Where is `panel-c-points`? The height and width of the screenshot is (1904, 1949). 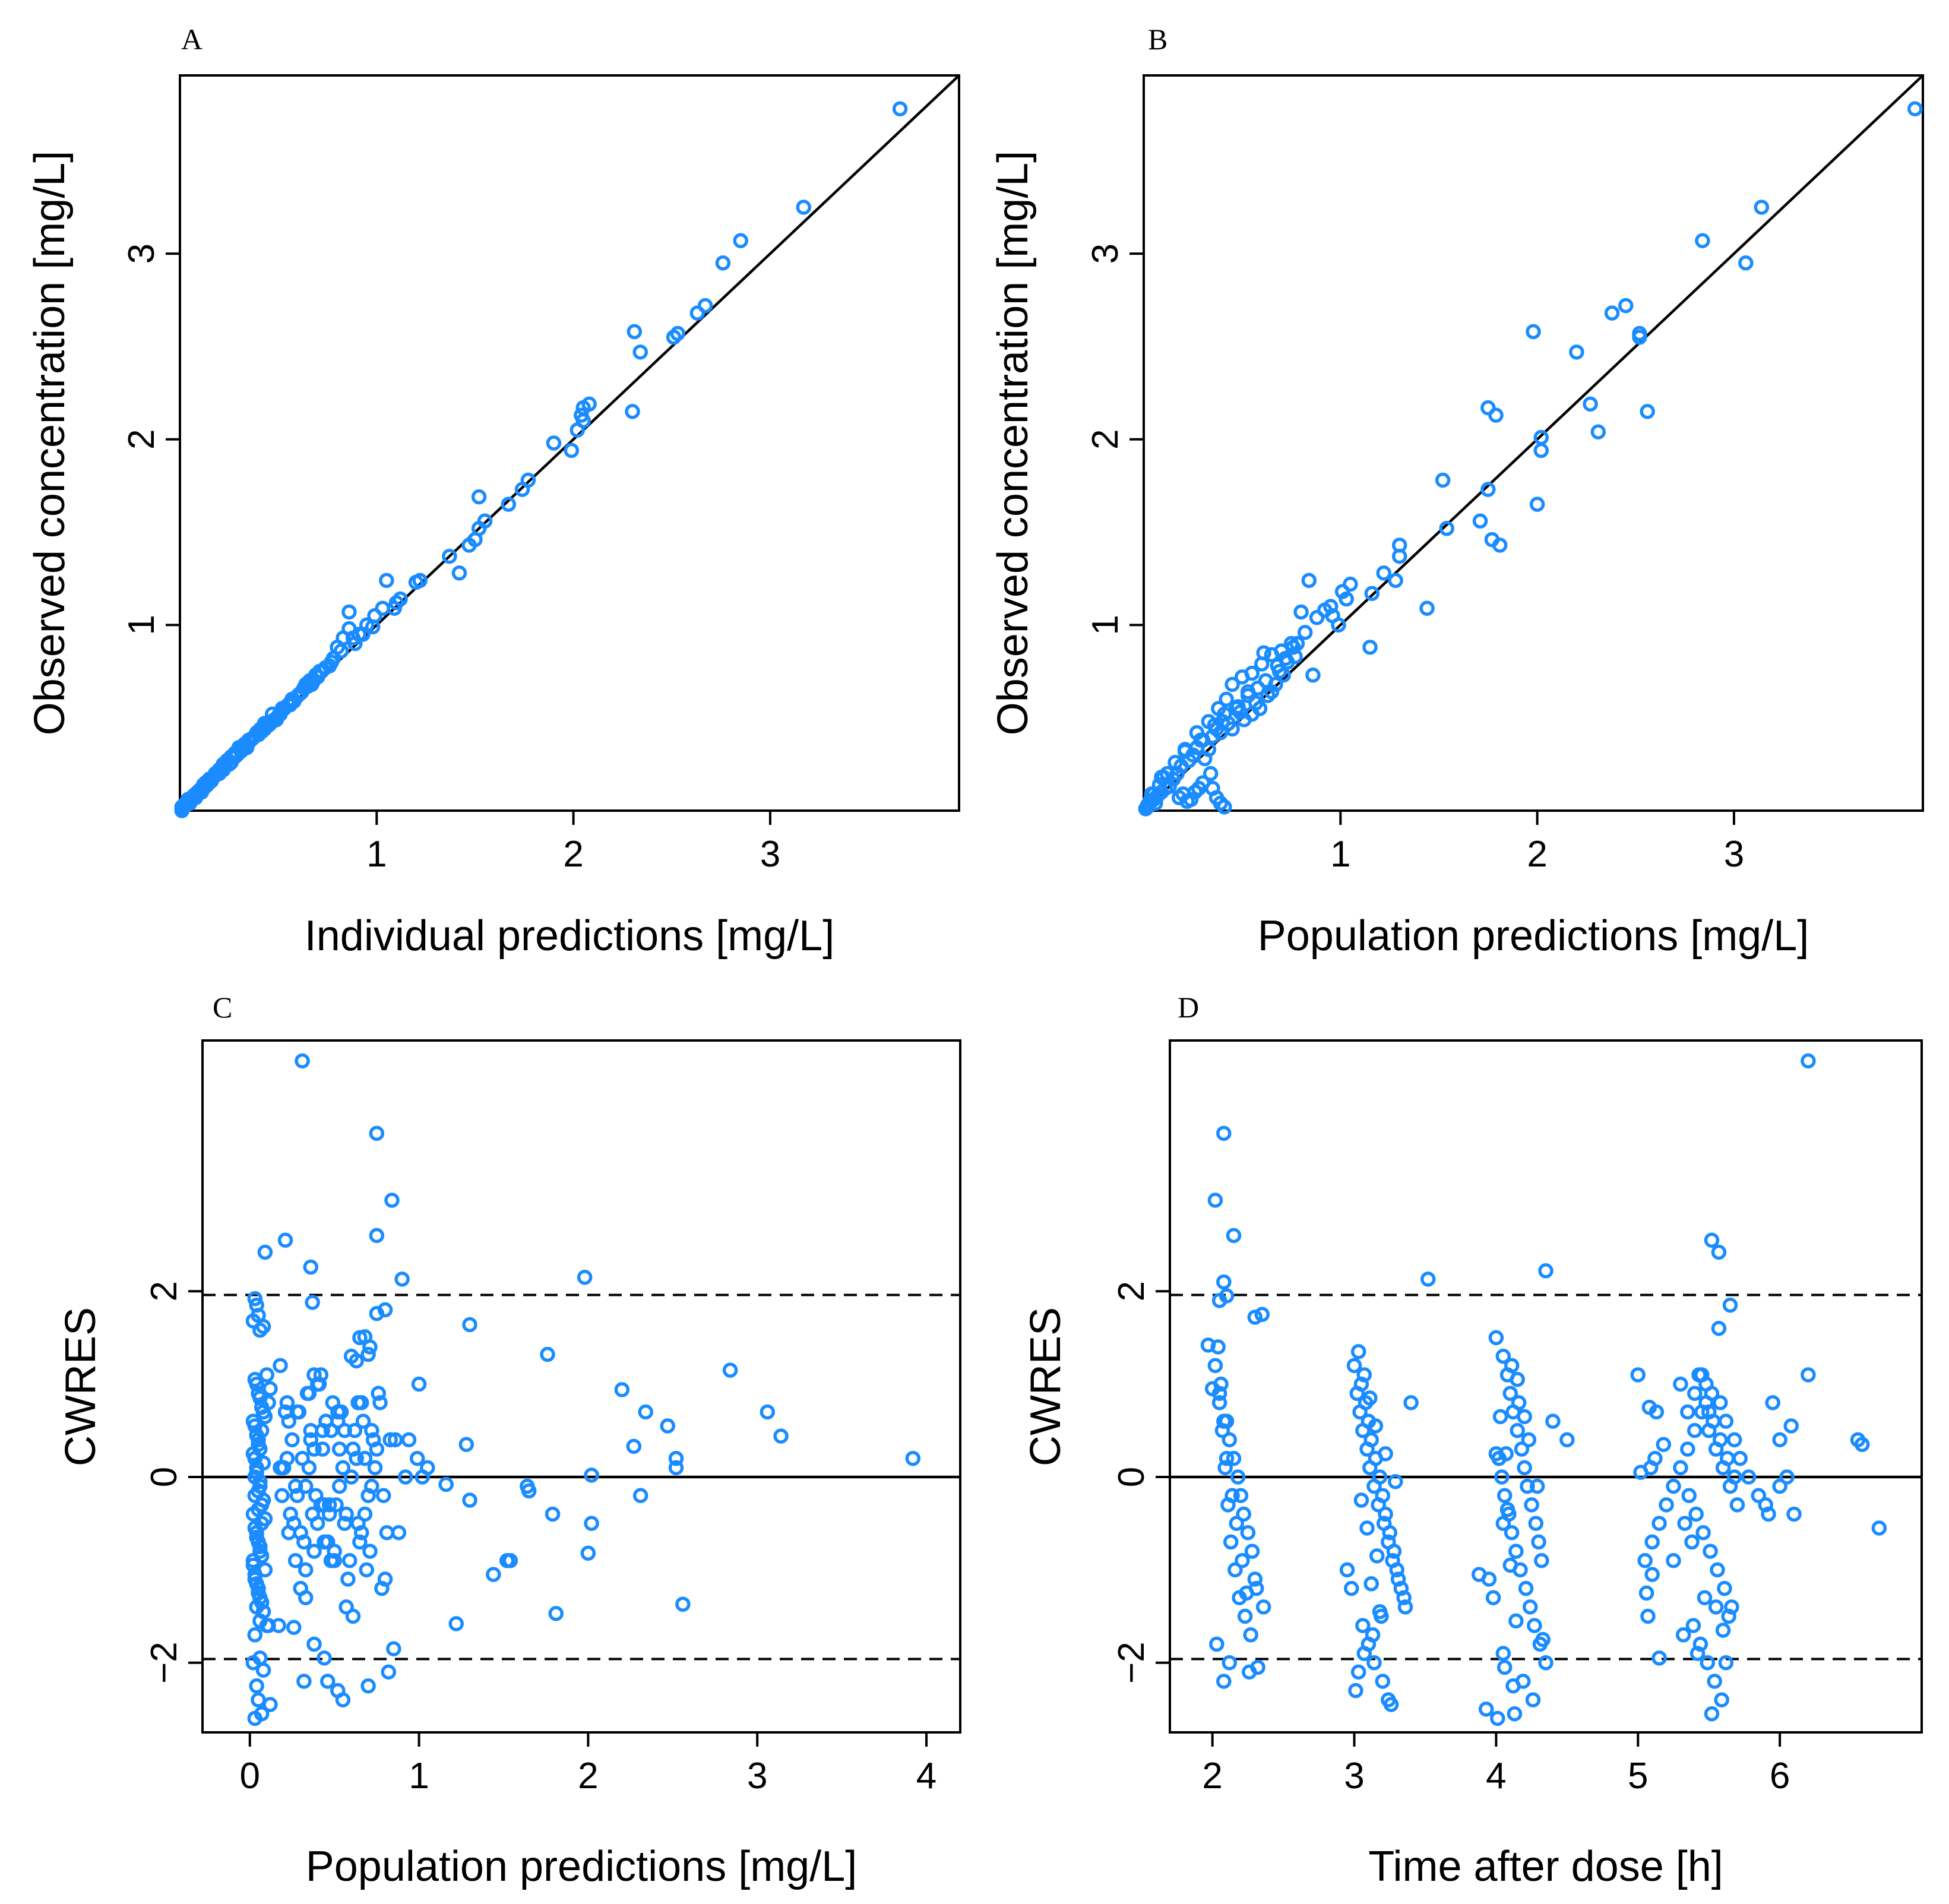 panel-c-points is located at coordinates (582, 1390).